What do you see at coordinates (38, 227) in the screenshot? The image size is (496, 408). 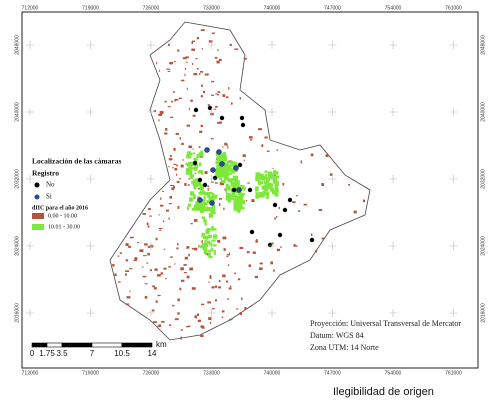 I see `legend-high-swatch` at bounding box center [38, 227].